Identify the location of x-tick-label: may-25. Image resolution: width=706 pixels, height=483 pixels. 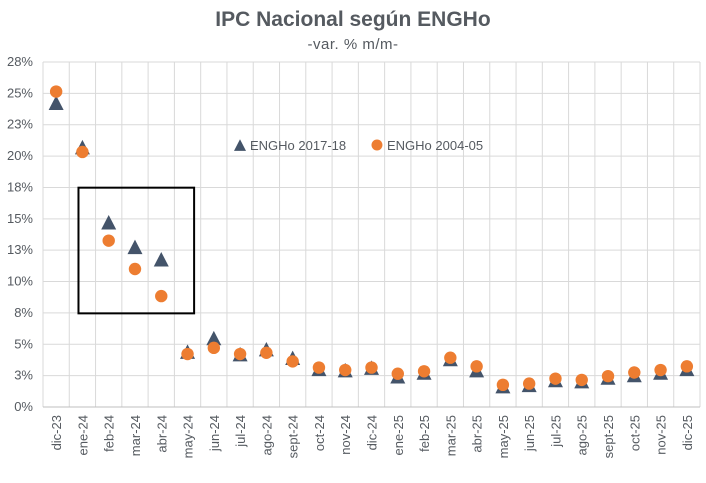
(503, 436).